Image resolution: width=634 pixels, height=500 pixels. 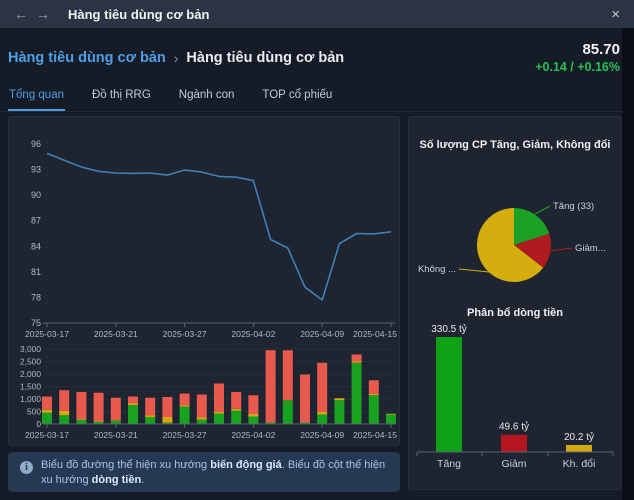 What do you see at coordinates (573, 206) in the screenshot?
I see `svg-text: Tăng (33)` at bounding box center [573, 206].